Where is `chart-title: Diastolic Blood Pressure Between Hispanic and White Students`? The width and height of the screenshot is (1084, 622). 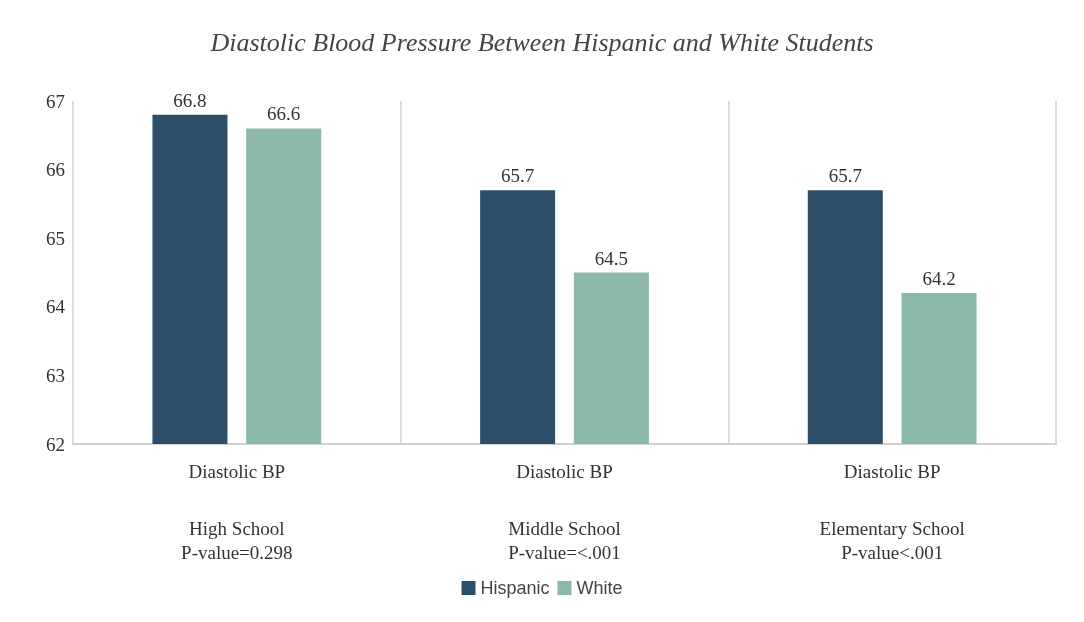
chart-title: Diastolic Blood Pressure Between Hispanic and White Students is located at coordinates (541, 42).